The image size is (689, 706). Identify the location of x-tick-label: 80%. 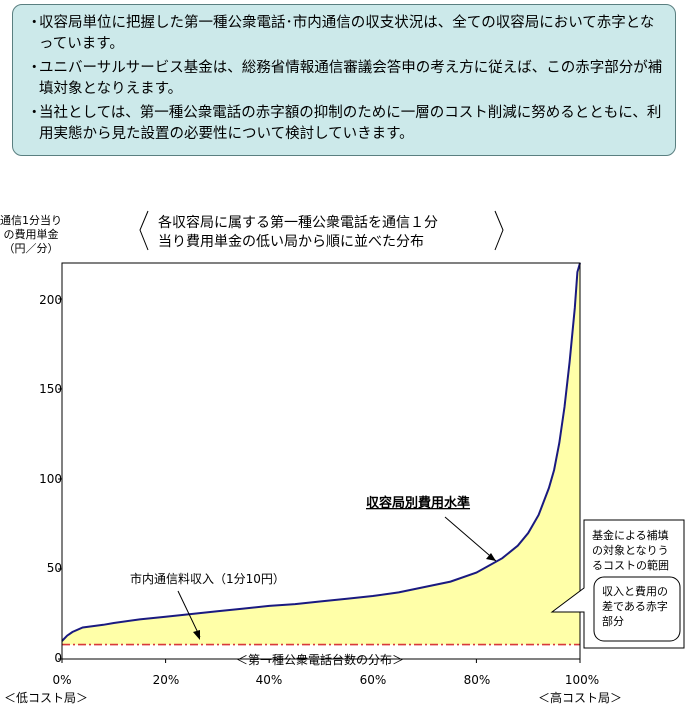
(477, 680).